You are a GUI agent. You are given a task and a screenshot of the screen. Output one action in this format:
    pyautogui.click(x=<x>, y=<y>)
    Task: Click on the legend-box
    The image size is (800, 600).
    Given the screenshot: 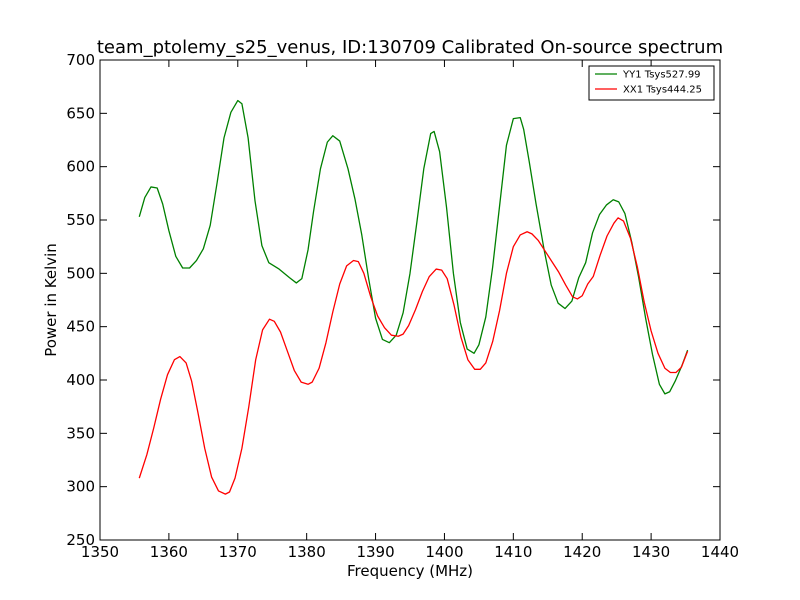 What is the action you would take?
    pyautogui.click(x=651, y=83)
    